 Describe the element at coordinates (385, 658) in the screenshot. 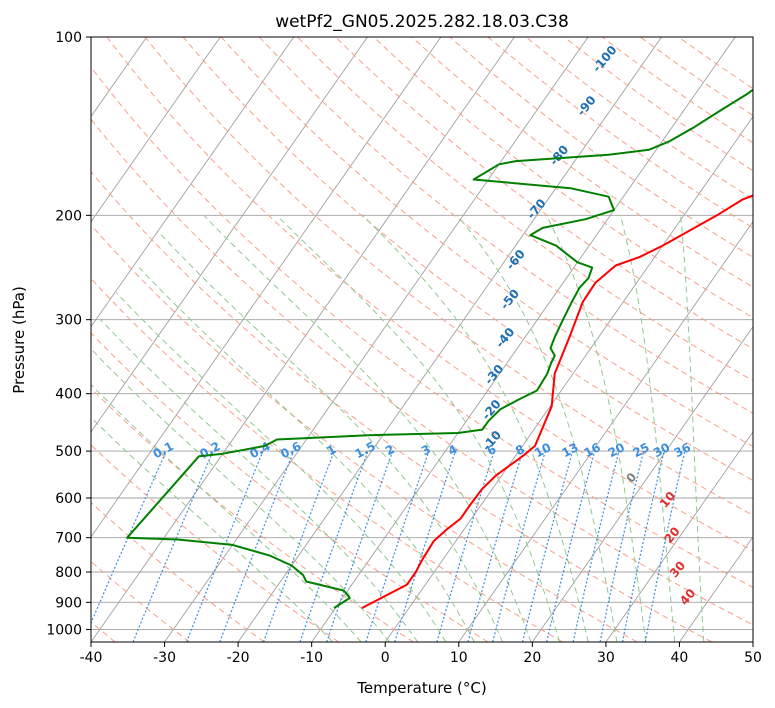

I see `x-tick-label: 0` at that location.